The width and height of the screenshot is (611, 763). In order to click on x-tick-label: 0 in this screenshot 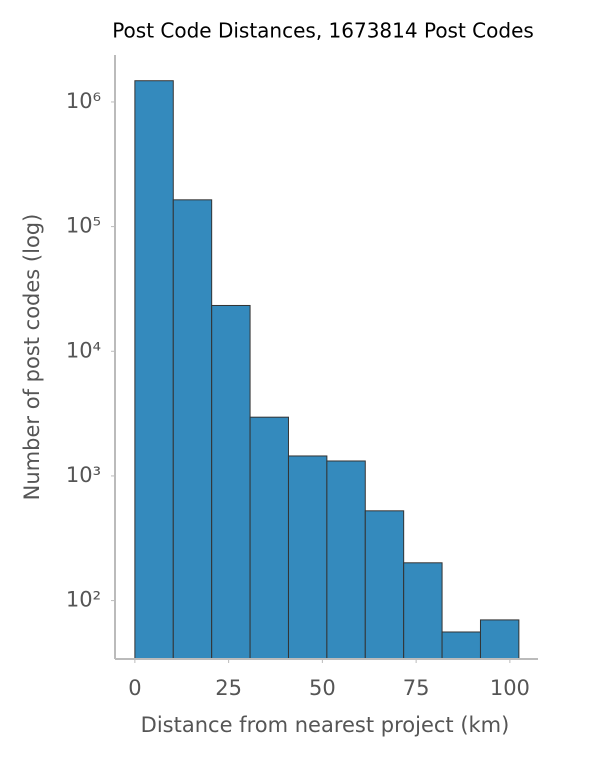, I will do `click(134, 688)`.